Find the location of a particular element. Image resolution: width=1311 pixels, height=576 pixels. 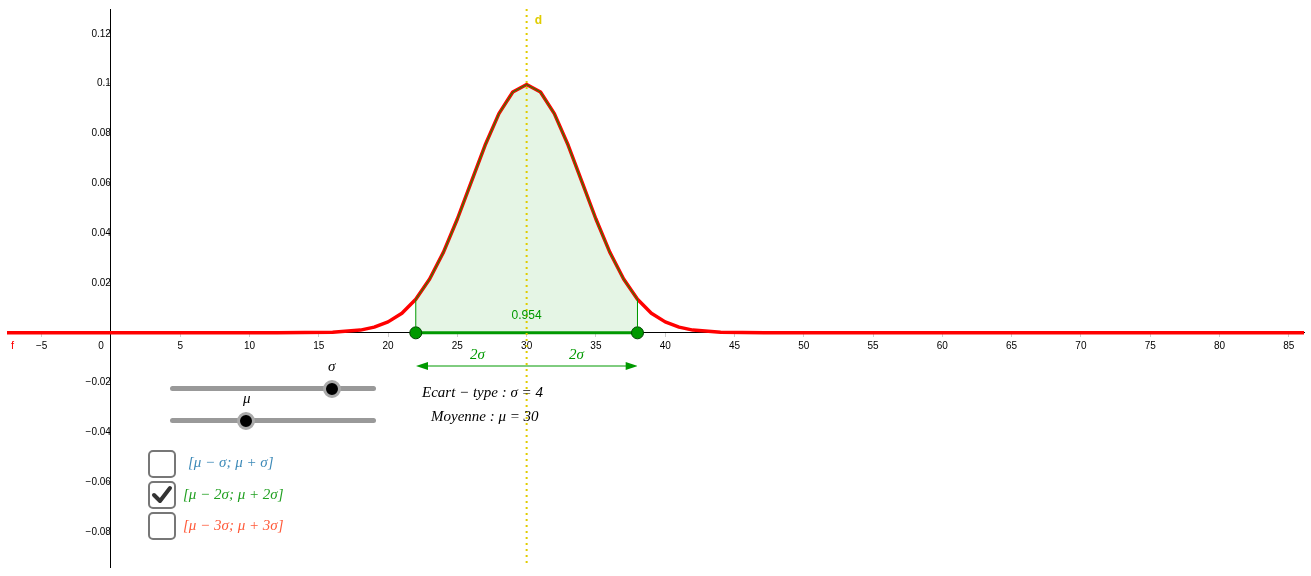

annotation: [μ − 3σ; μ + 3σ] is located at coordinates (233, 525).